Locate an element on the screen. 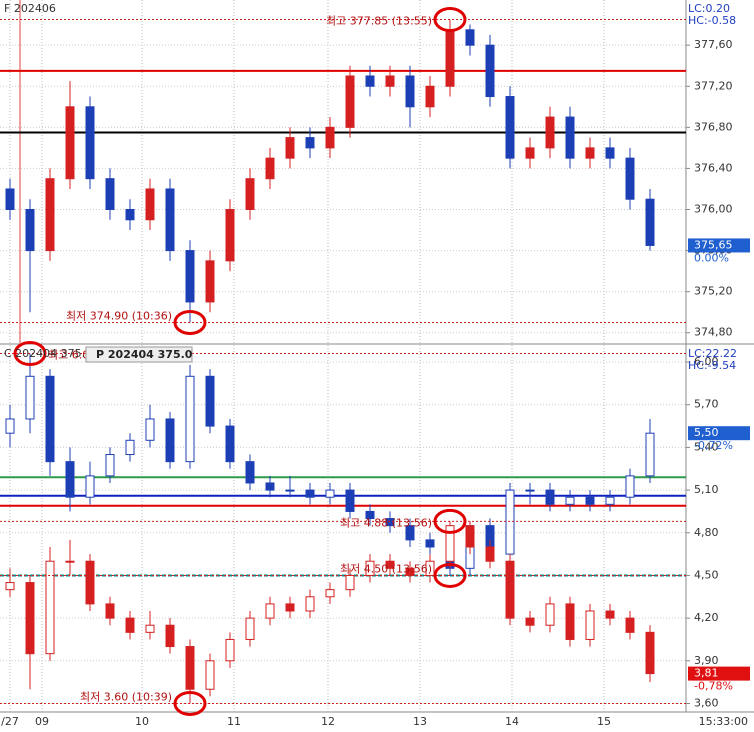  panel-subtitle: P 202404 375.0 is located at coordinates (144, 354).